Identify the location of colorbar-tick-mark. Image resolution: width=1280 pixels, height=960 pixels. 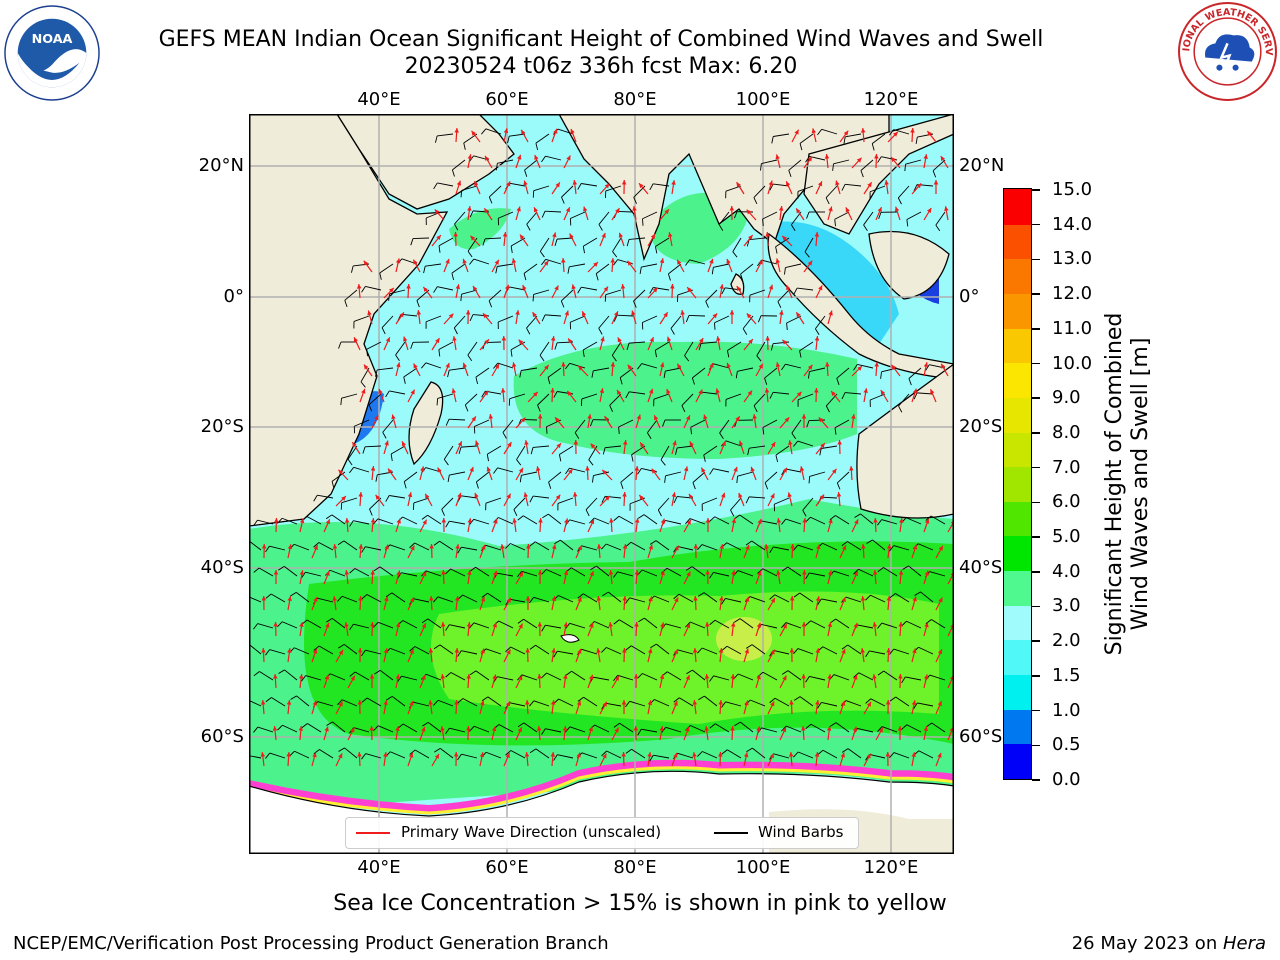
(1036, 259).